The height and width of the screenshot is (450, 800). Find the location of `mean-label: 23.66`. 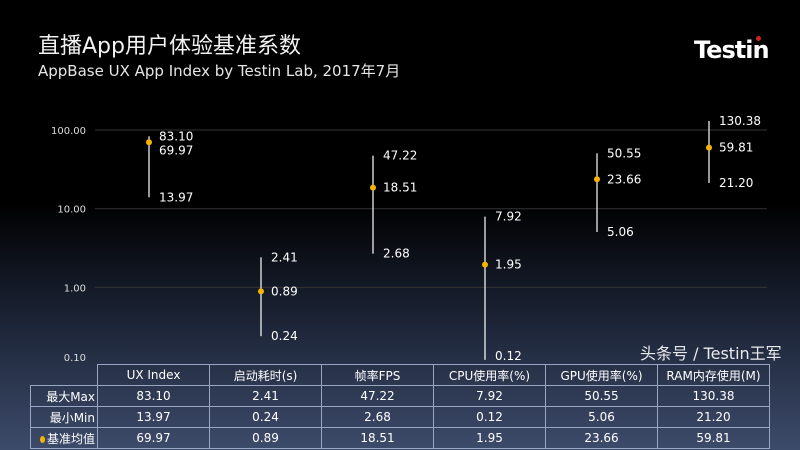

mean-label: 23.66 is located at coordinates (624, 179).